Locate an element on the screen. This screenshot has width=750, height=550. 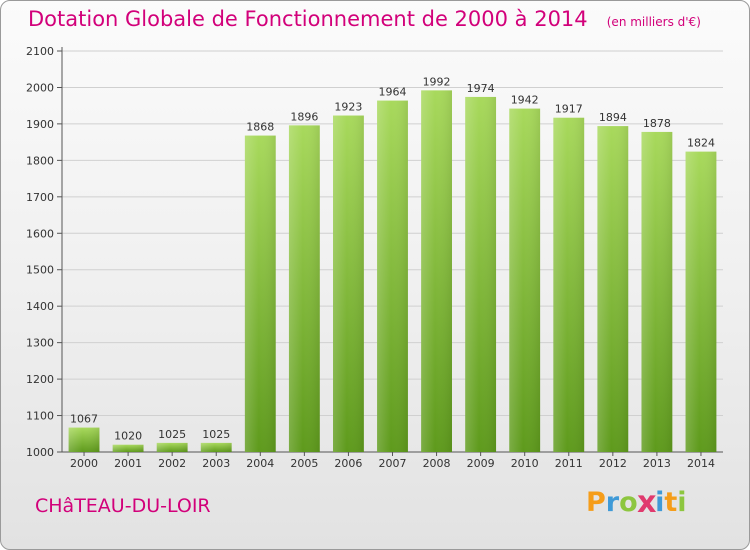
y-tick-label: 2100 is located at coordinates (40, 51).